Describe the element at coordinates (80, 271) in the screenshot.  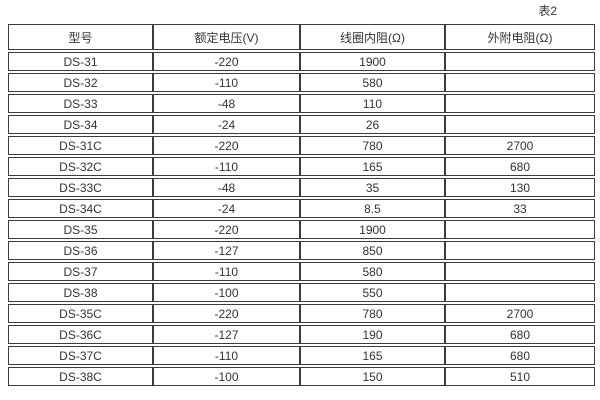
I see `table-cell: DS-37` at that location.